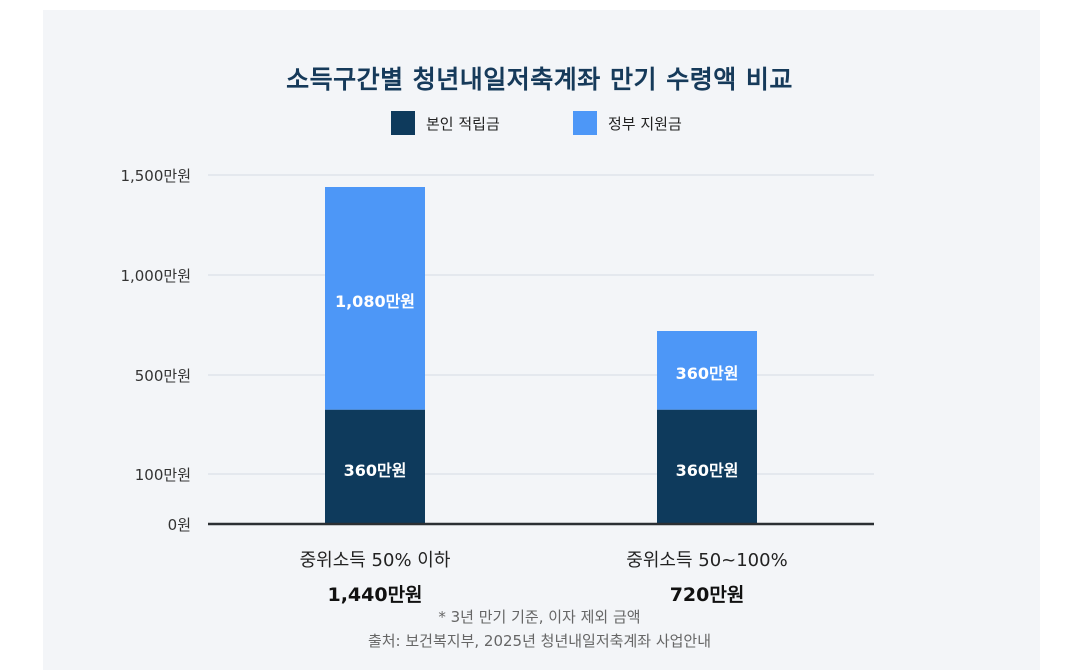  I want to click on y-tick-label: 1,500만원, so click(155, 176).